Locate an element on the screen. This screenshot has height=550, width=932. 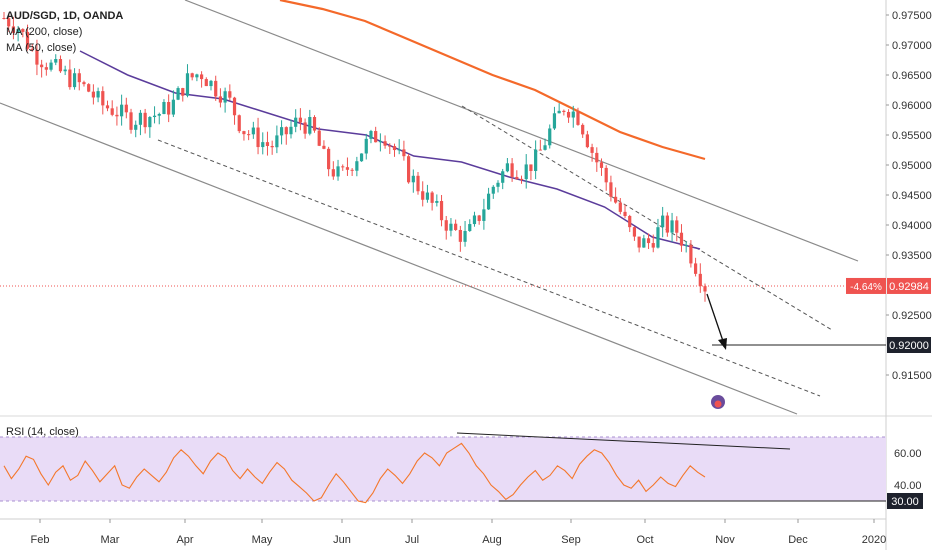
rsi-y-tick-label: 60.00 is located at coordinates (908, 454).